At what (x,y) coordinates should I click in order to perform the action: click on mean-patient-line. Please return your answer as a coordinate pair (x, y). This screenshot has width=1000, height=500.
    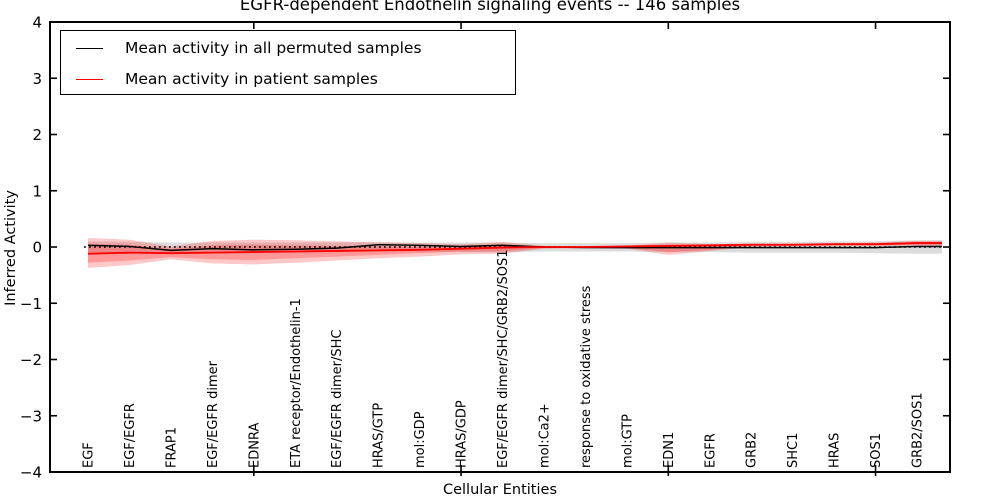
    Looking at the image, I should click on (514, 248).